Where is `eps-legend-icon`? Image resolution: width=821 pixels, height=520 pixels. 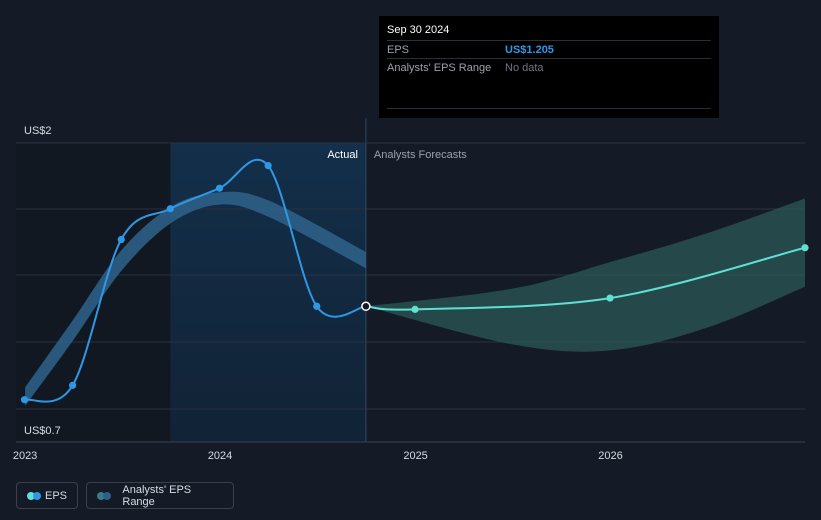
eps-legend-icon is located at coordinates (34, 495).